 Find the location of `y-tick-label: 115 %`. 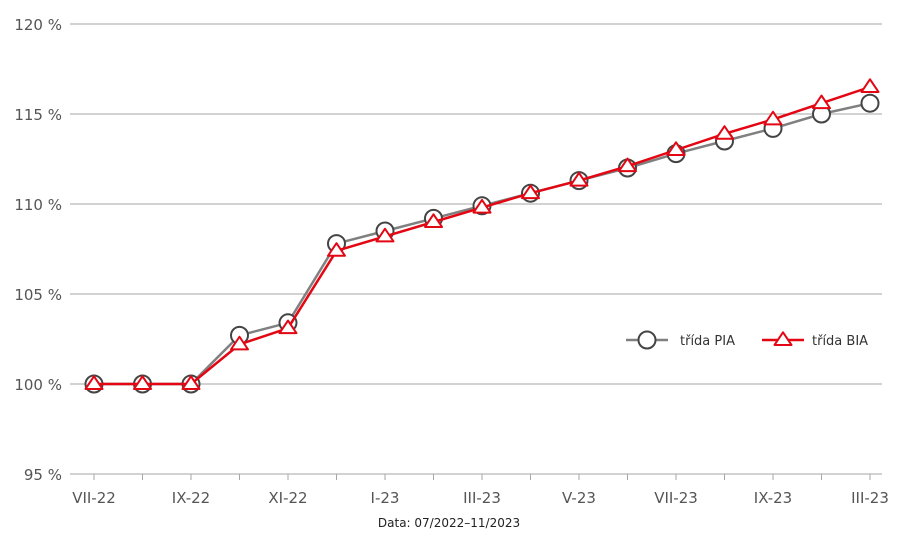

y-tick-label: 115 % is located at coordinates (38, 115).